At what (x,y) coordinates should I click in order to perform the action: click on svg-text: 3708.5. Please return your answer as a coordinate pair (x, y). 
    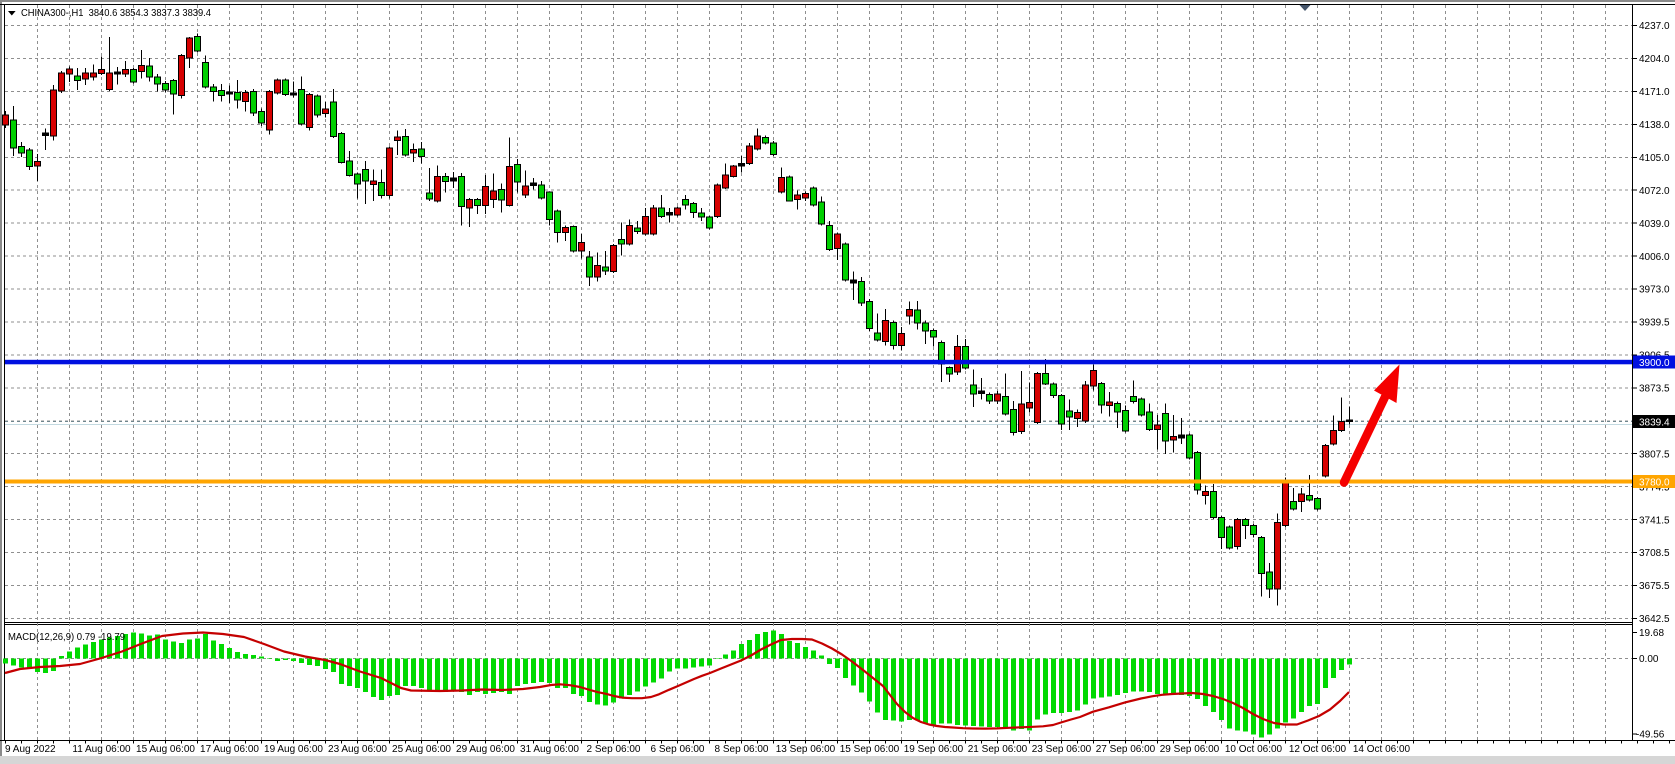
    Looking at the image, I should click on (1654, 553).